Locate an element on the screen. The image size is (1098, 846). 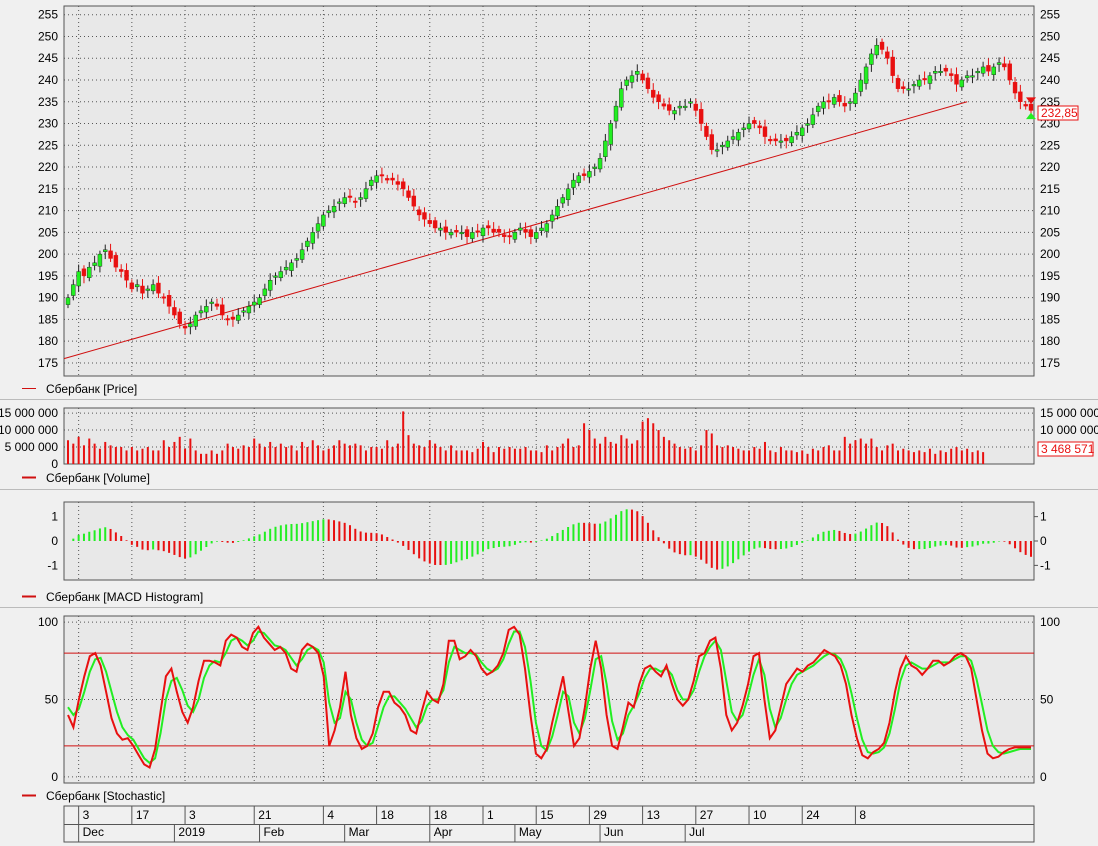
month-label: Apr is located at coordinates (443, 832).